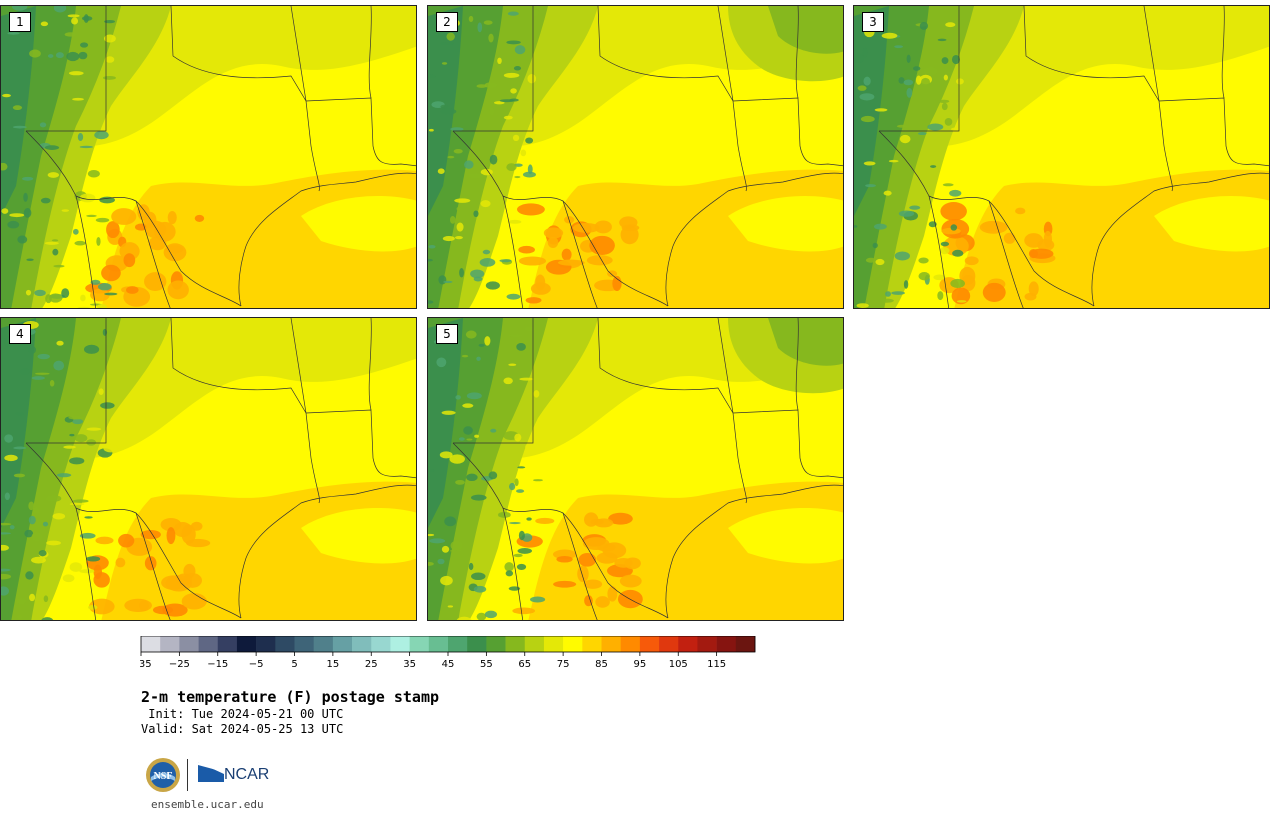 Image resolution: width=1280 pixels, height=815 pixels. Describe the element at coordinates (678, 664) in the screenshot. I see `colorbar-tick-label: 105` at that location.